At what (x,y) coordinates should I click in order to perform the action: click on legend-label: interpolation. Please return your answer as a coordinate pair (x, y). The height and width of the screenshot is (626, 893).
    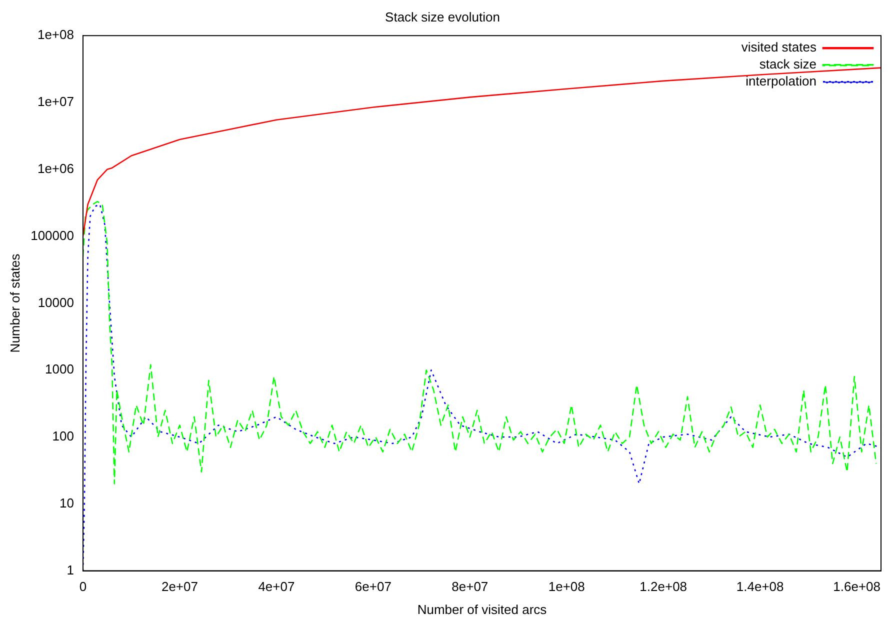
    Looking at the image, I should click on (781, 81).